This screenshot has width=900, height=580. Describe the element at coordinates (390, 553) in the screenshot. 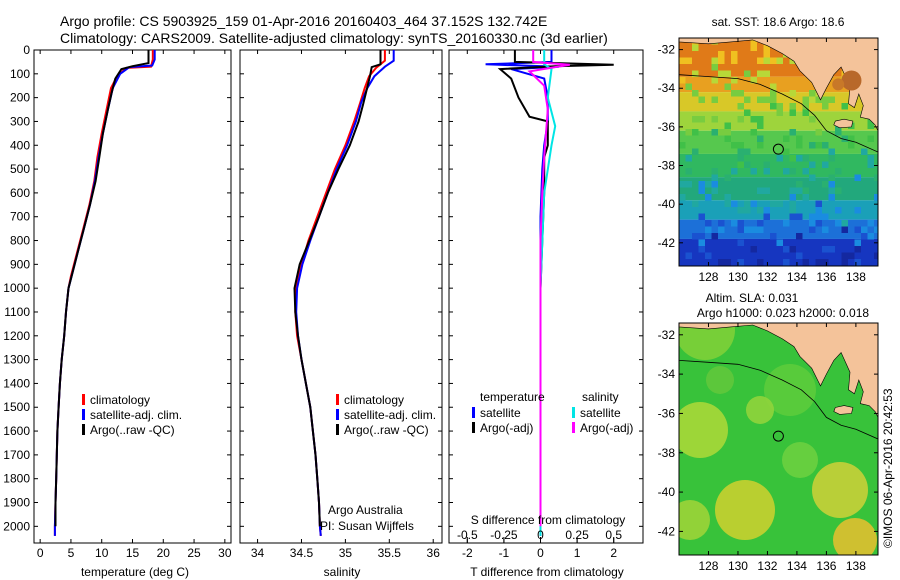

I see `x-tick-label: 35.5` at that location.